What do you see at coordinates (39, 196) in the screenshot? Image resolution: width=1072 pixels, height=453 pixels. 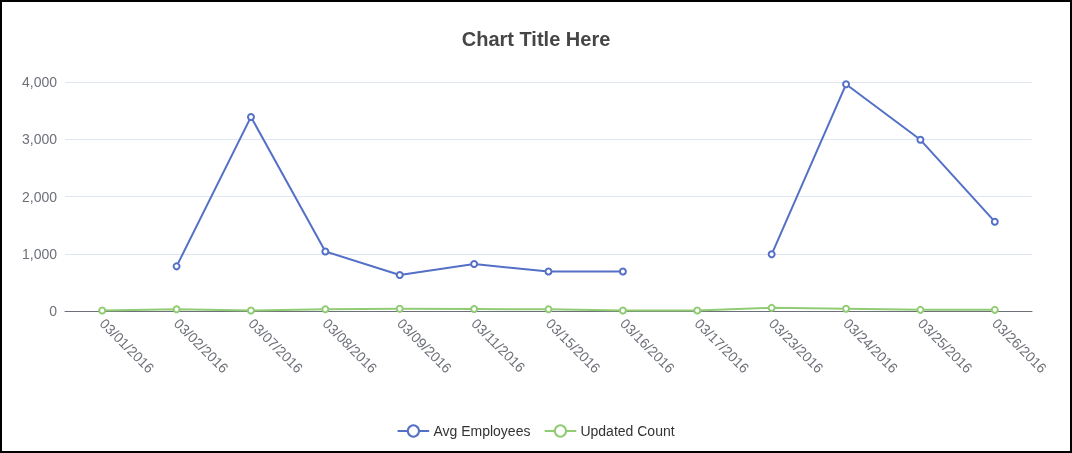 I see `y-tick-label: 2,000` at bounding box center [39, 196].